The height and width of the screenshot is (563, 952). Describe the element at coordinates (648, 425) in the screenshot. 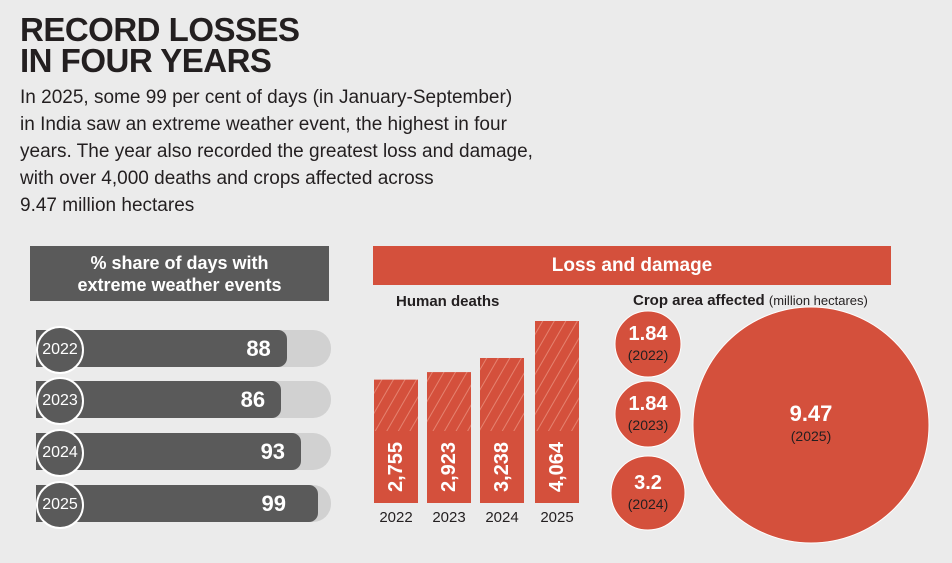

I see `crop-year-label: (2023)` at that location.